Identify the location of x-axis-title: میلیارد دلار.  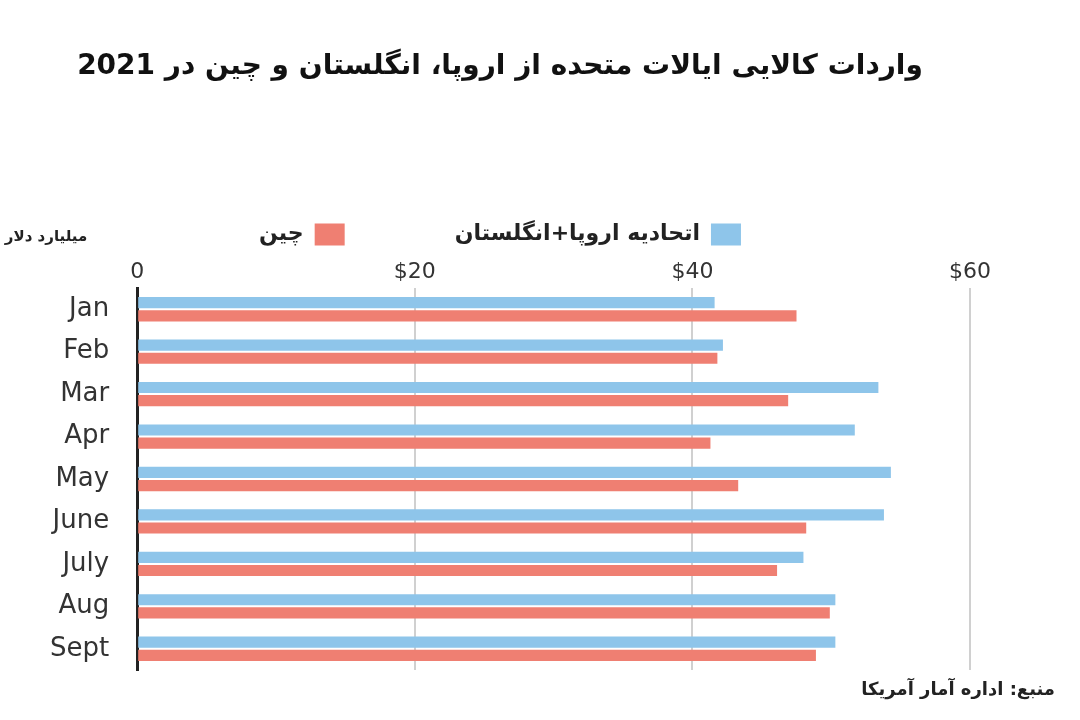
(45, 236).